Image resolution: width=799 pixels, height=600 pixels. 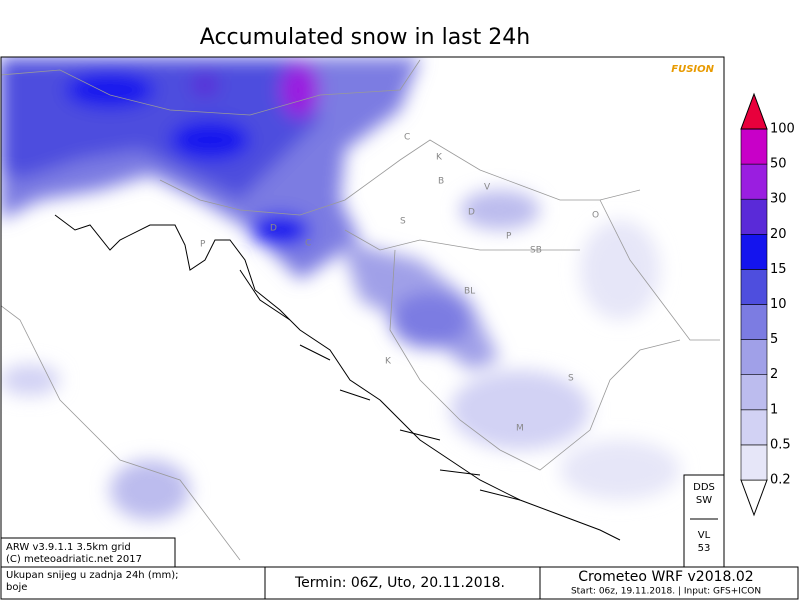 I want to click on info-text: (C) meteoadriatic.net 2017, so click(x=74, y=559).